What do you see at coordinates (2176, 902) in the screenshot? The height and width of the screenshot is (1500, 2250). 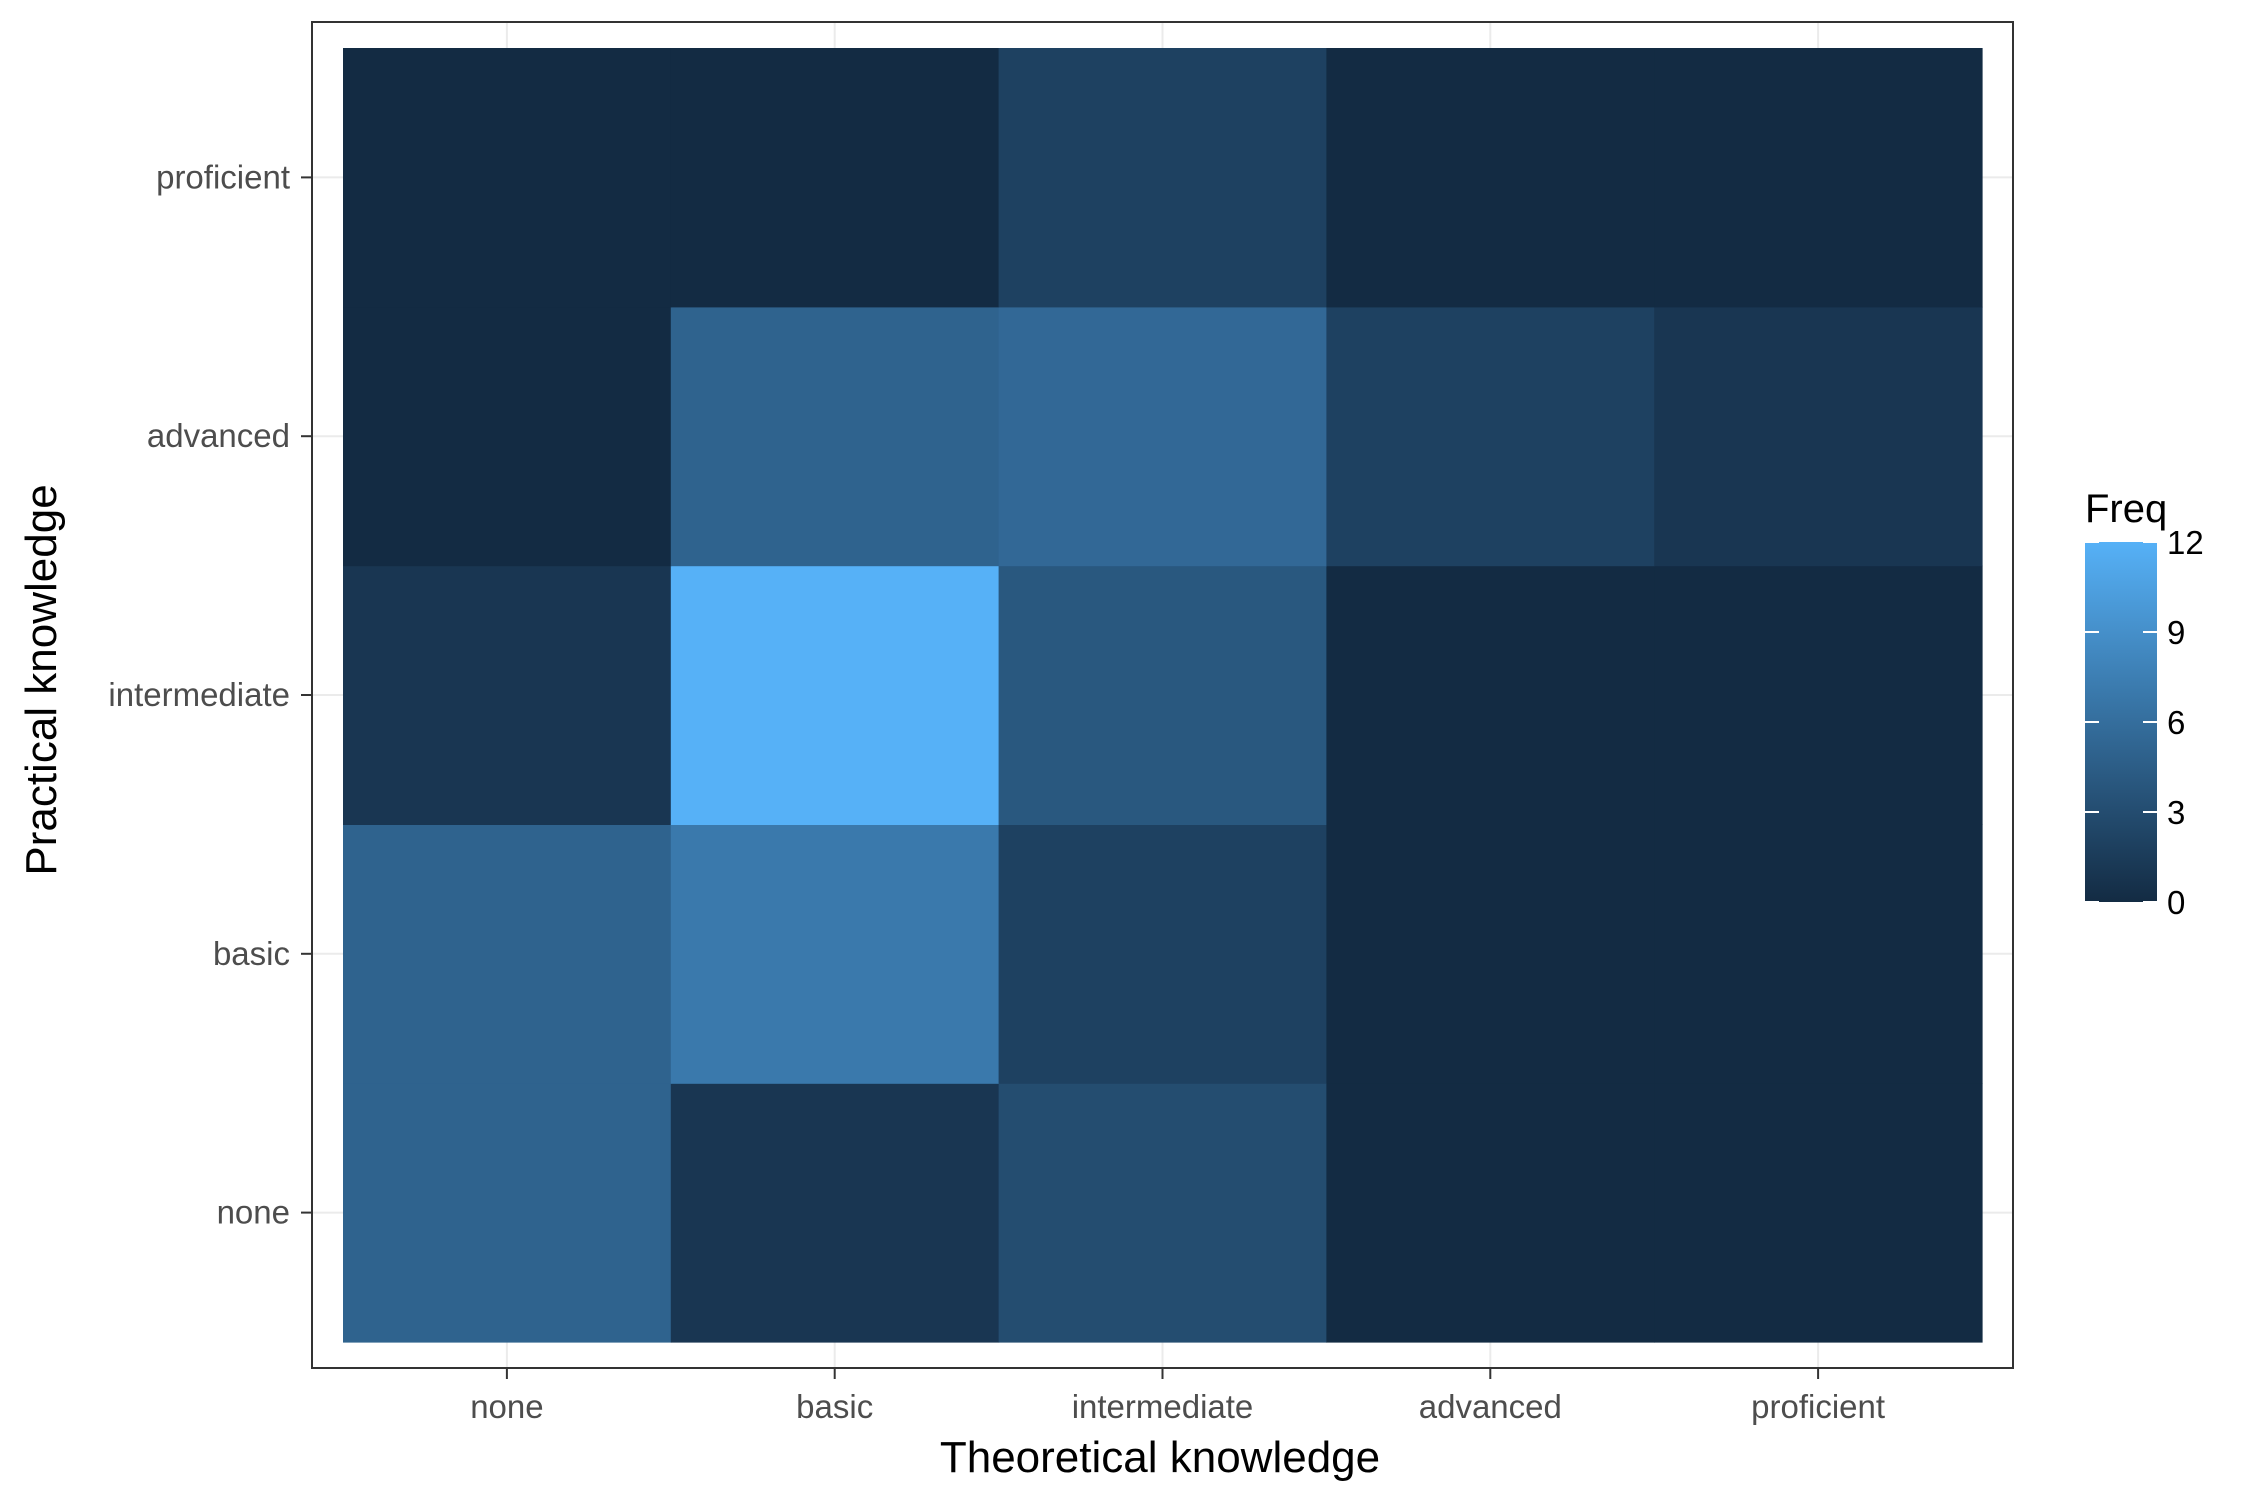 I see `legend-break-label: 0` at bounding box center [2176, 902].